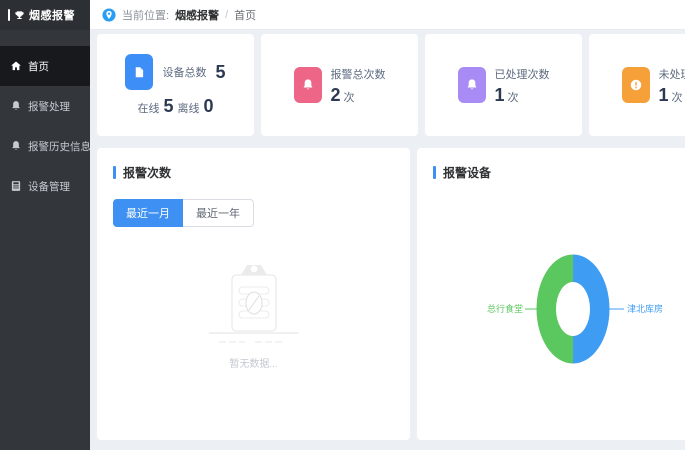 This screenshot has width=685, height=450. I want to click on stat-card-total-alarms: 报警总次数 2 次, so click(339, 85).